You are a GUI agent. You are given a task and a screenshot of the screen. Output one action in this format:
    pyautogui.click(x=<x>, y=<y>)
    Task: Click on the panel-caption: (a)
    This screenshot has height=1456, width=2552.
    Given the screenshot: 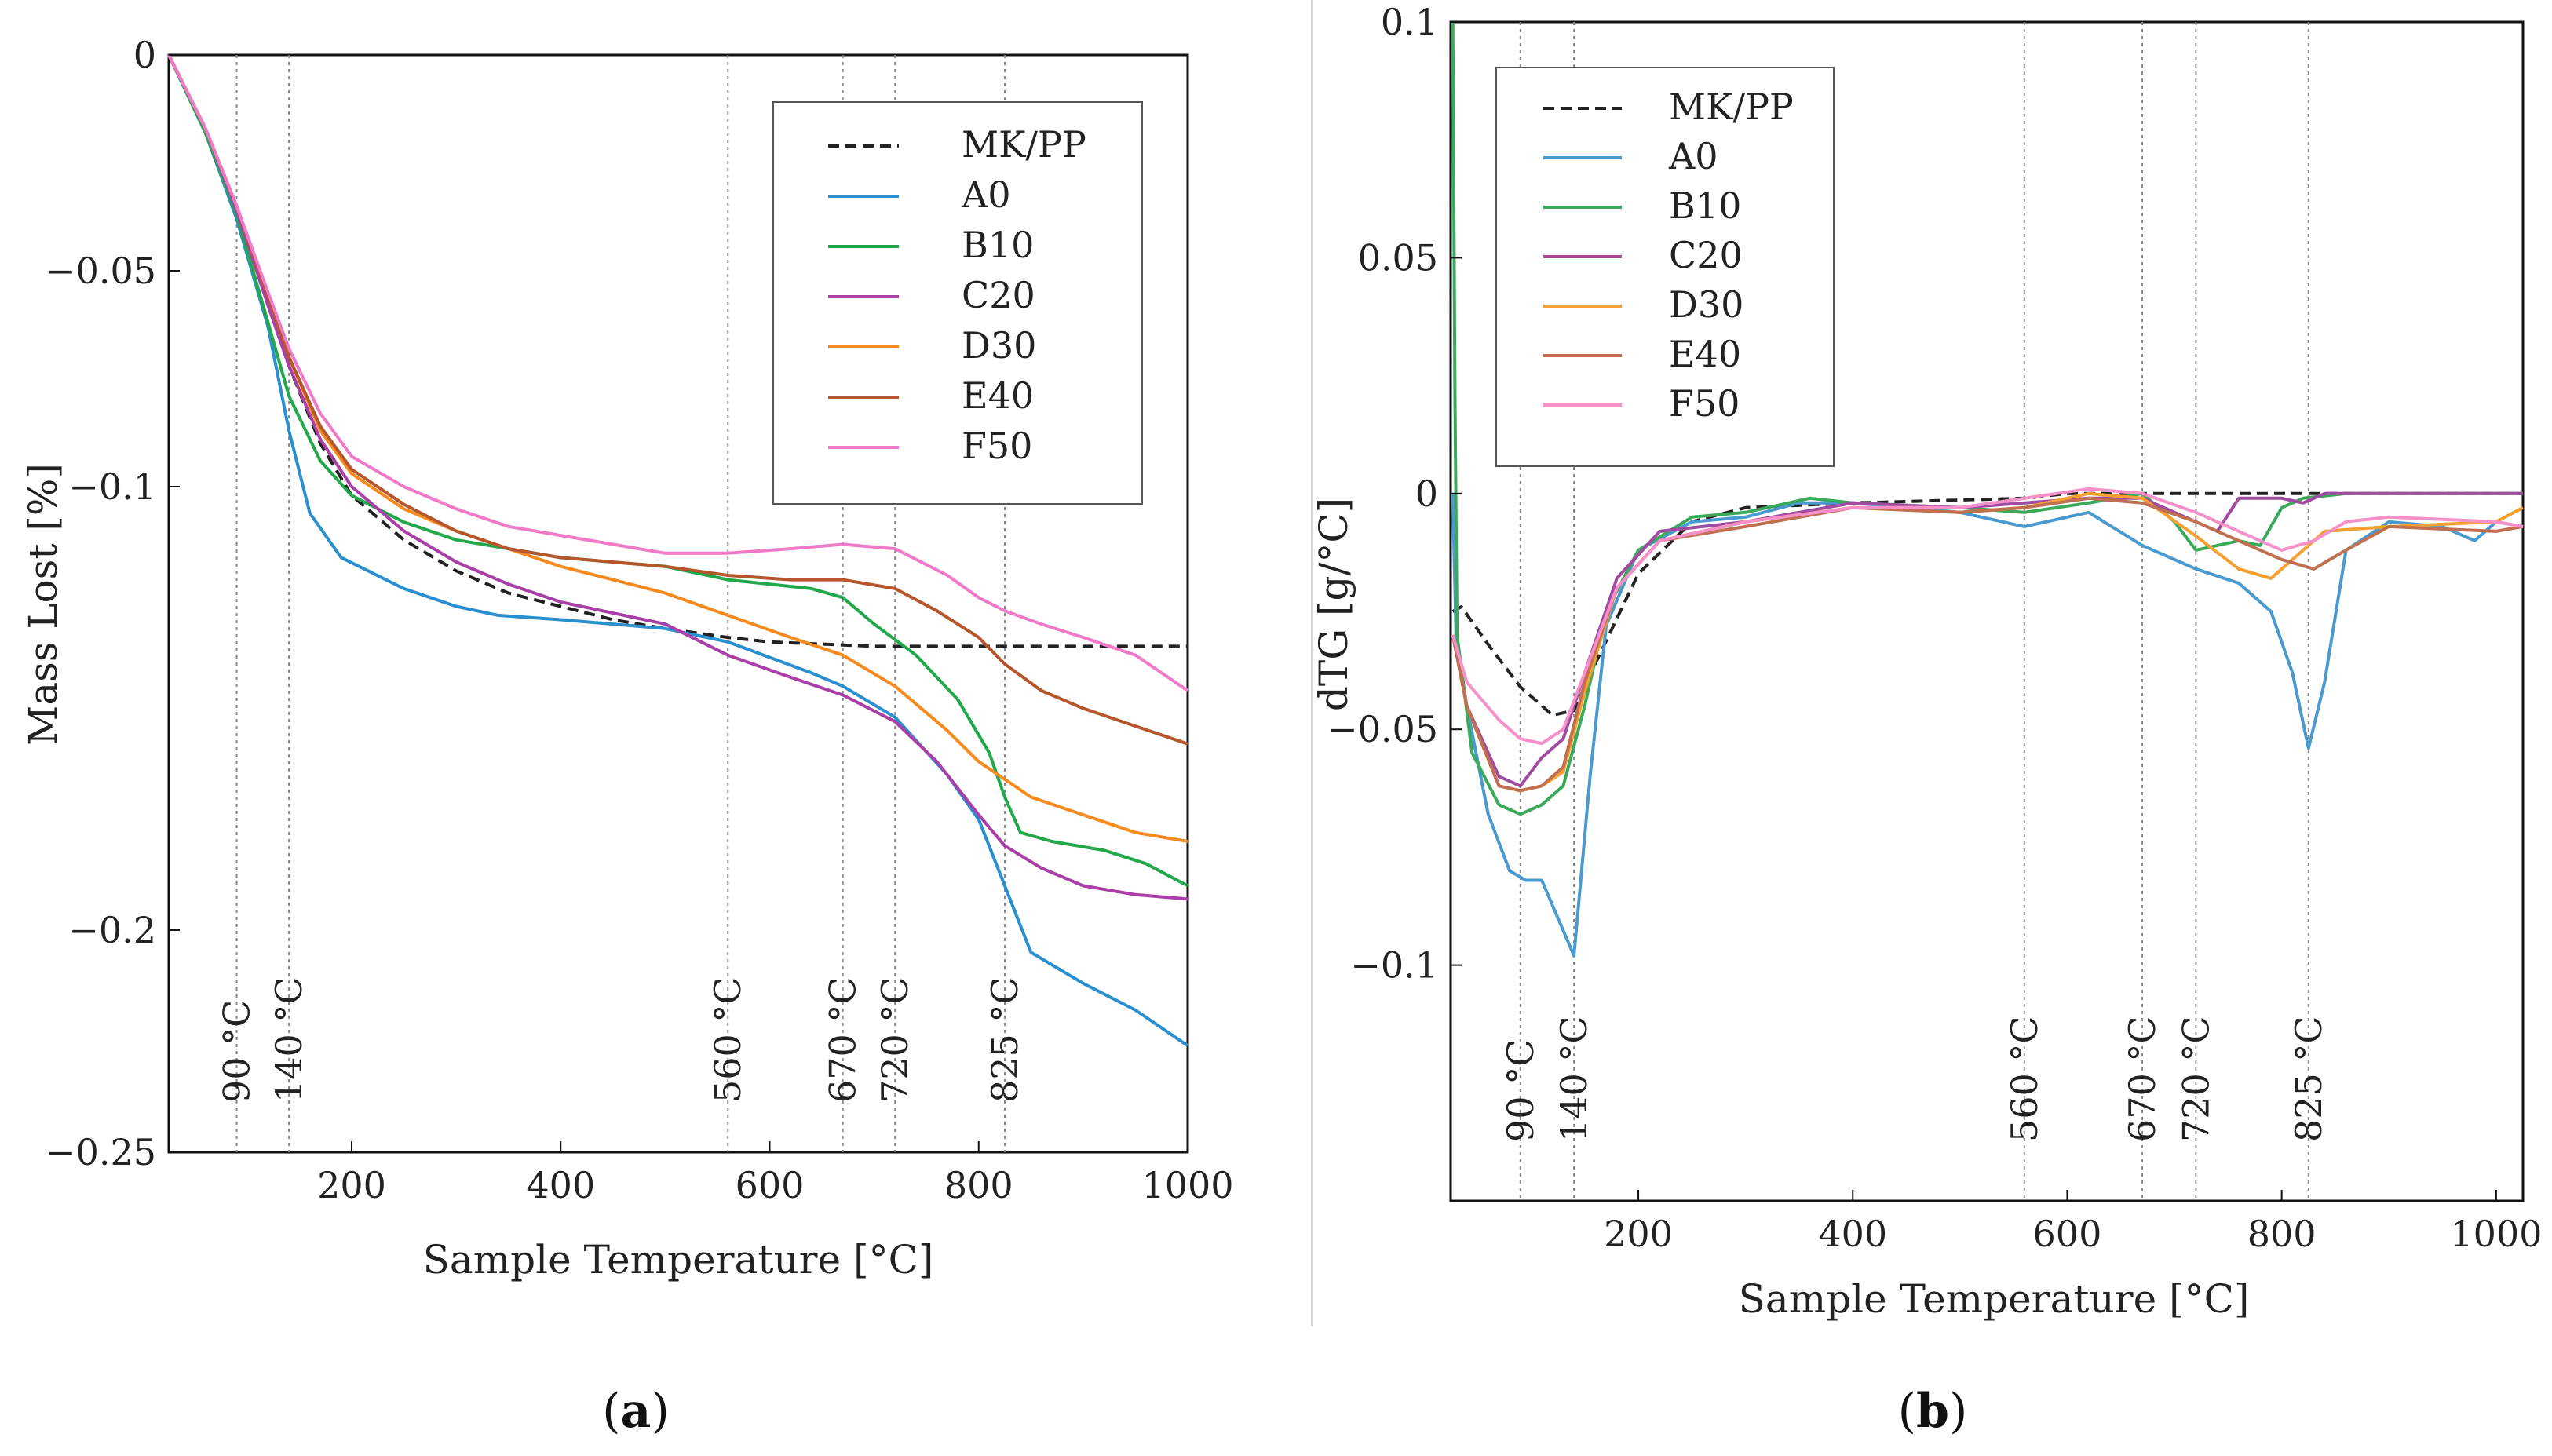 What is the action you would take?
    pyautogui.click(x=636, y=1411)
    